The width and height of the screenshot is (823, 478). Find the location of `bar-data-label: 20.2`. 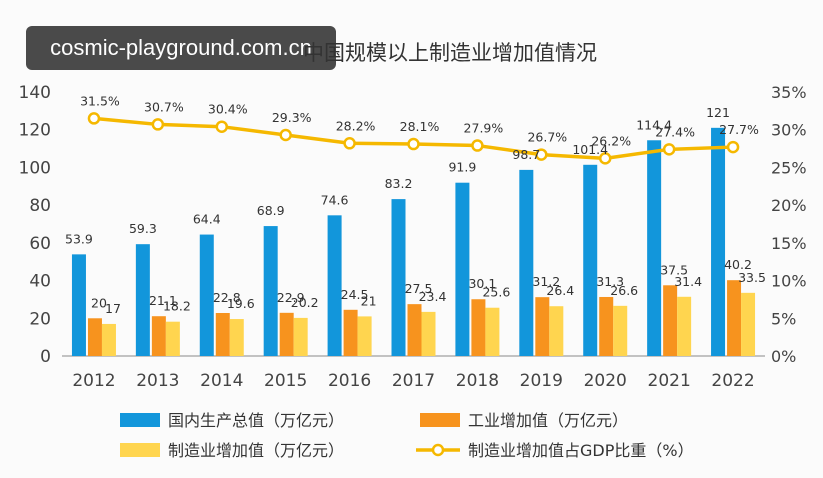

bar-data-label: 20.2 is located at coordinates (305, 302).